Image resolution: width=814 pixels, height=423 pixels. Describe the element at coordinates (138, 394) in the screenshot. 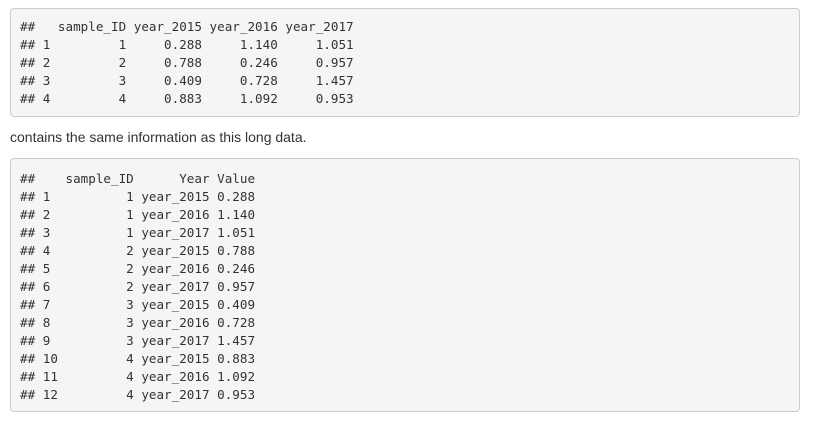

I see `long-row-12: ## 12 4 year_2017 0.953` at that location.